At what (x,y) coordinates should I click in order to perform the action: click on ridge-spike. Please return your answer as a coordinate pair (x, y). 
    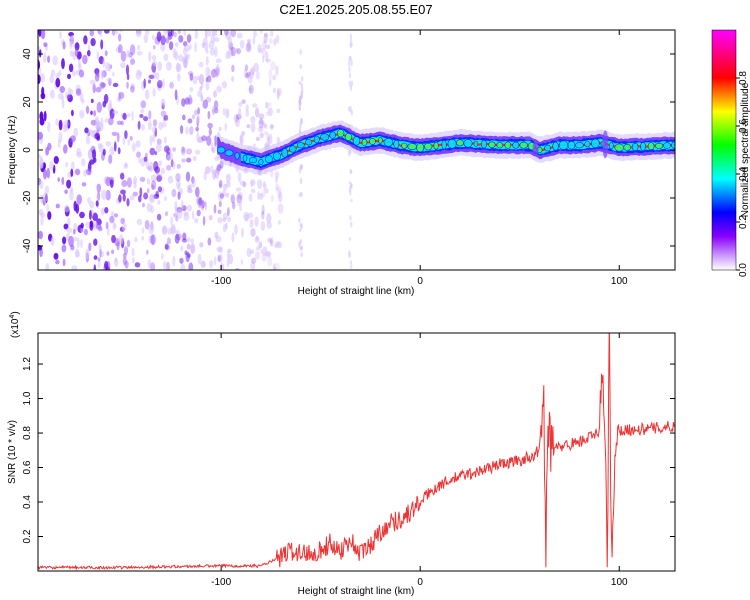
    Looking at the image, I should click on (605, 144).